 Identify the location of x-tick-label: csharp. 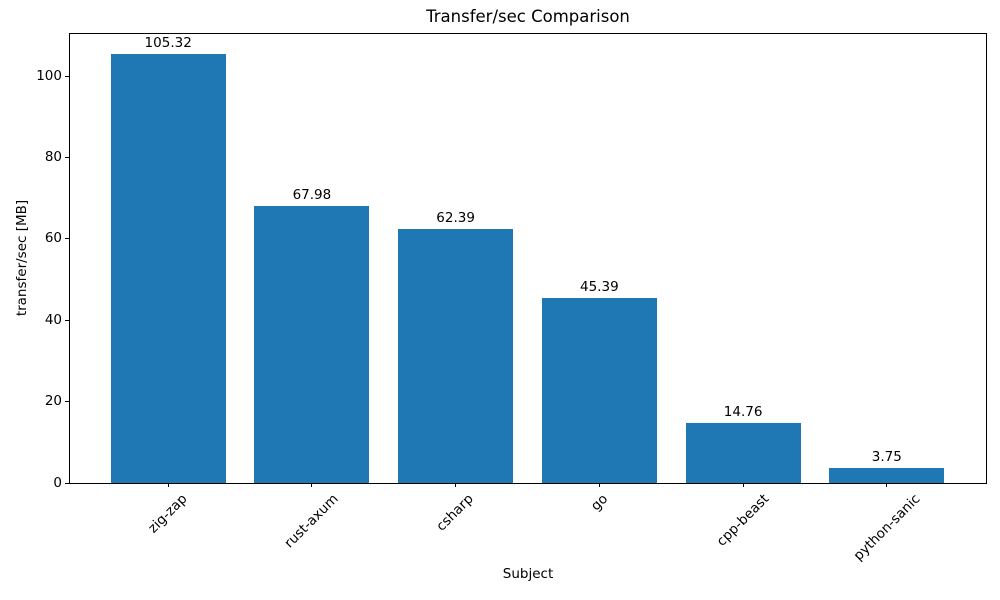
(455, 513).